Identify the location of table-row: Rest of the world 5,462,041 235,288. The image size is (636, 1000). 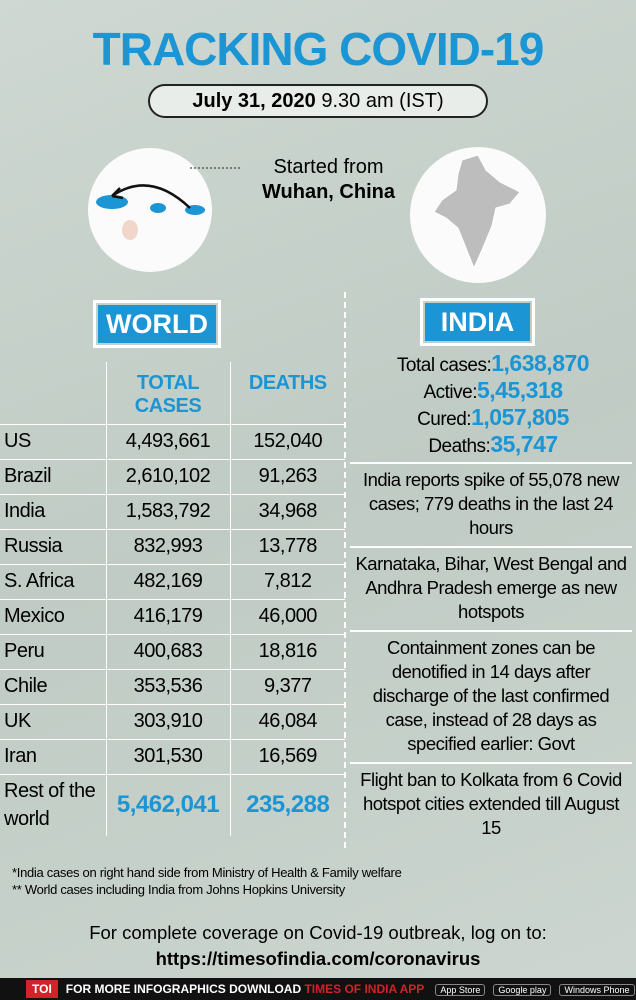
(172, 804).